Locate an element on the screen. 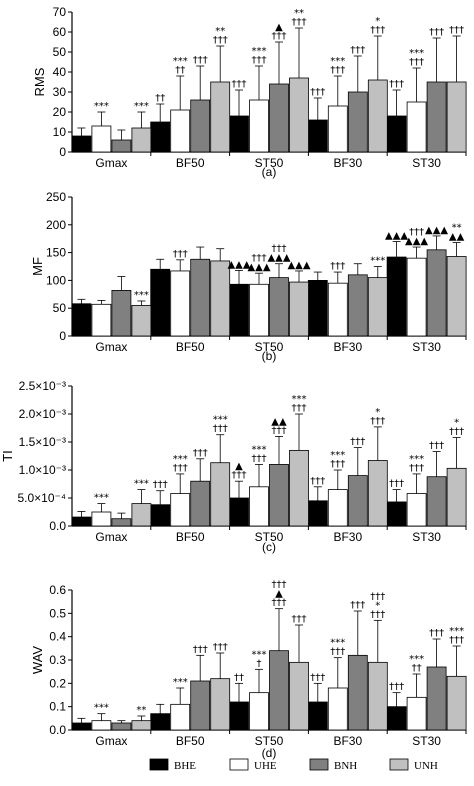 The image size is (474, 786). y-tick-label: 0.6 is located at coordinates (57, 590).